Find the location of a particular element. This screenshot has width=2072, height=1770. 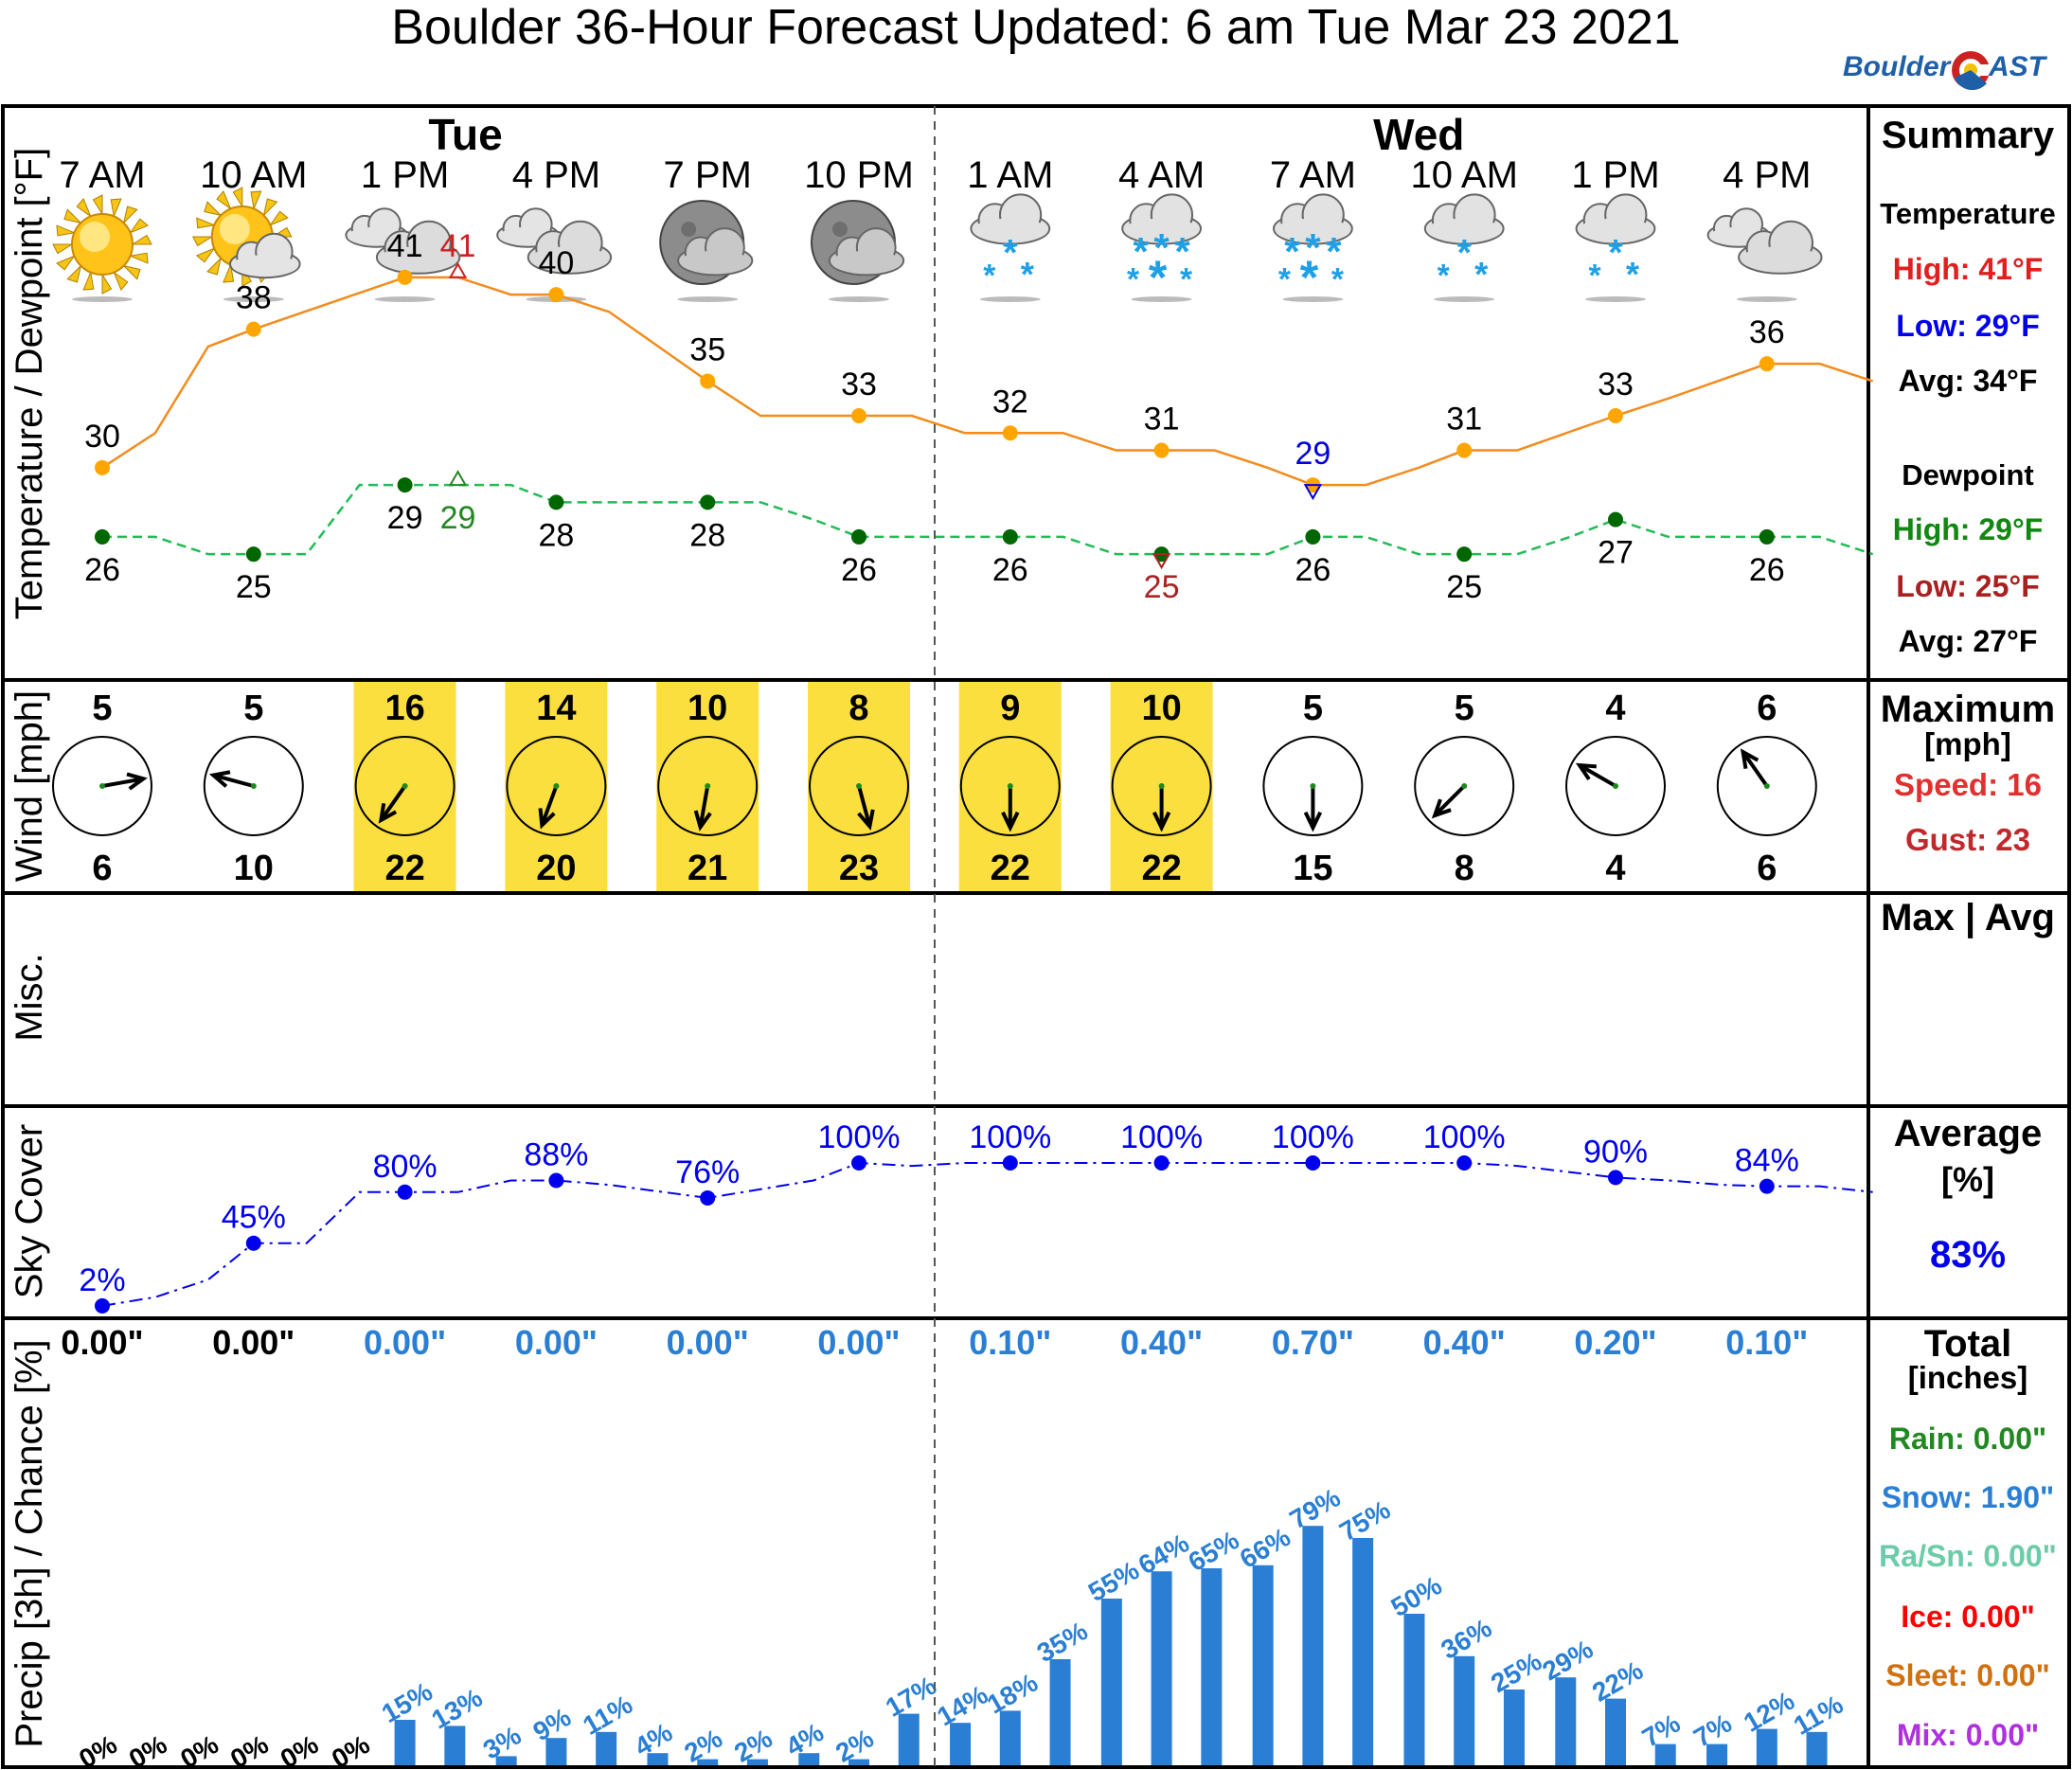

precip-chance-label: 4% is located at coordinates (804, 1739).